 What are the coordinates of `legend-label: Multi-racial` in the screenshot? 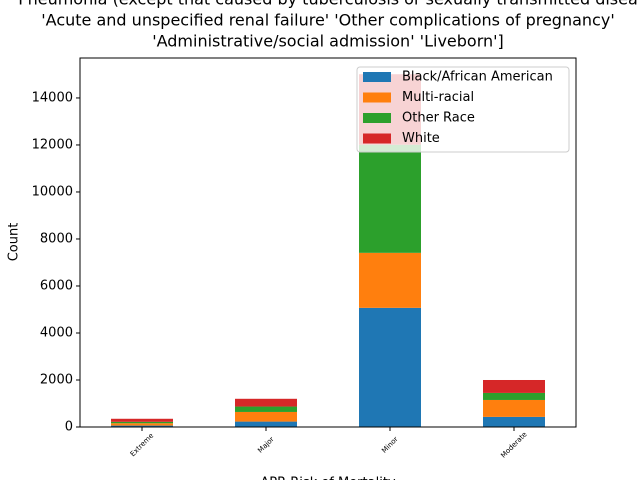 It's located at (438, 97).